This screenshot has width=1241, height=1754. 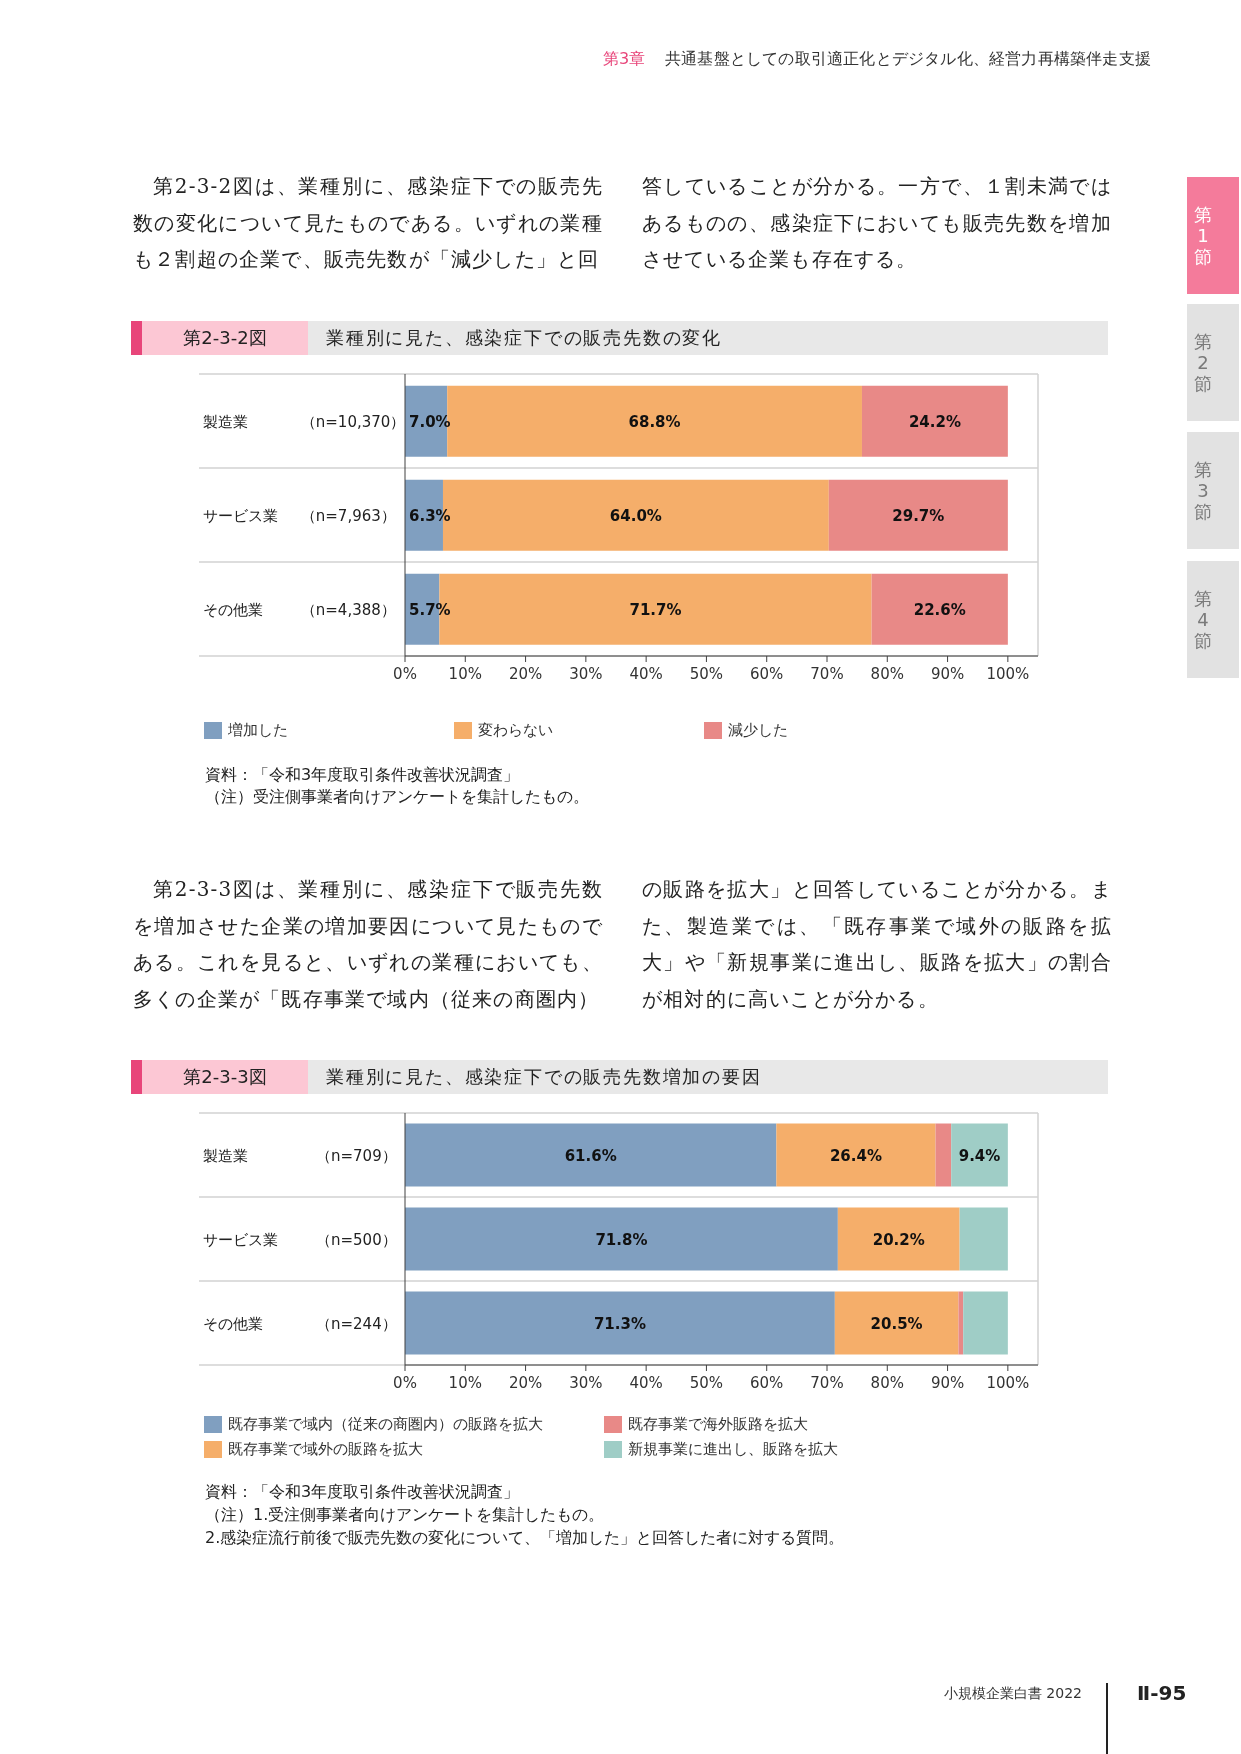 What do you see at coordinates (877, 944) in the screenshot?
I see `text: の販路を拡大」と回答していることが分かる。また、製造業では、「既存事業で域外の販路を拡大」や「新規事業に進出し、販路を拡大」の割合が相対的に高いことが分かる。` at bounding box center [877, 944].